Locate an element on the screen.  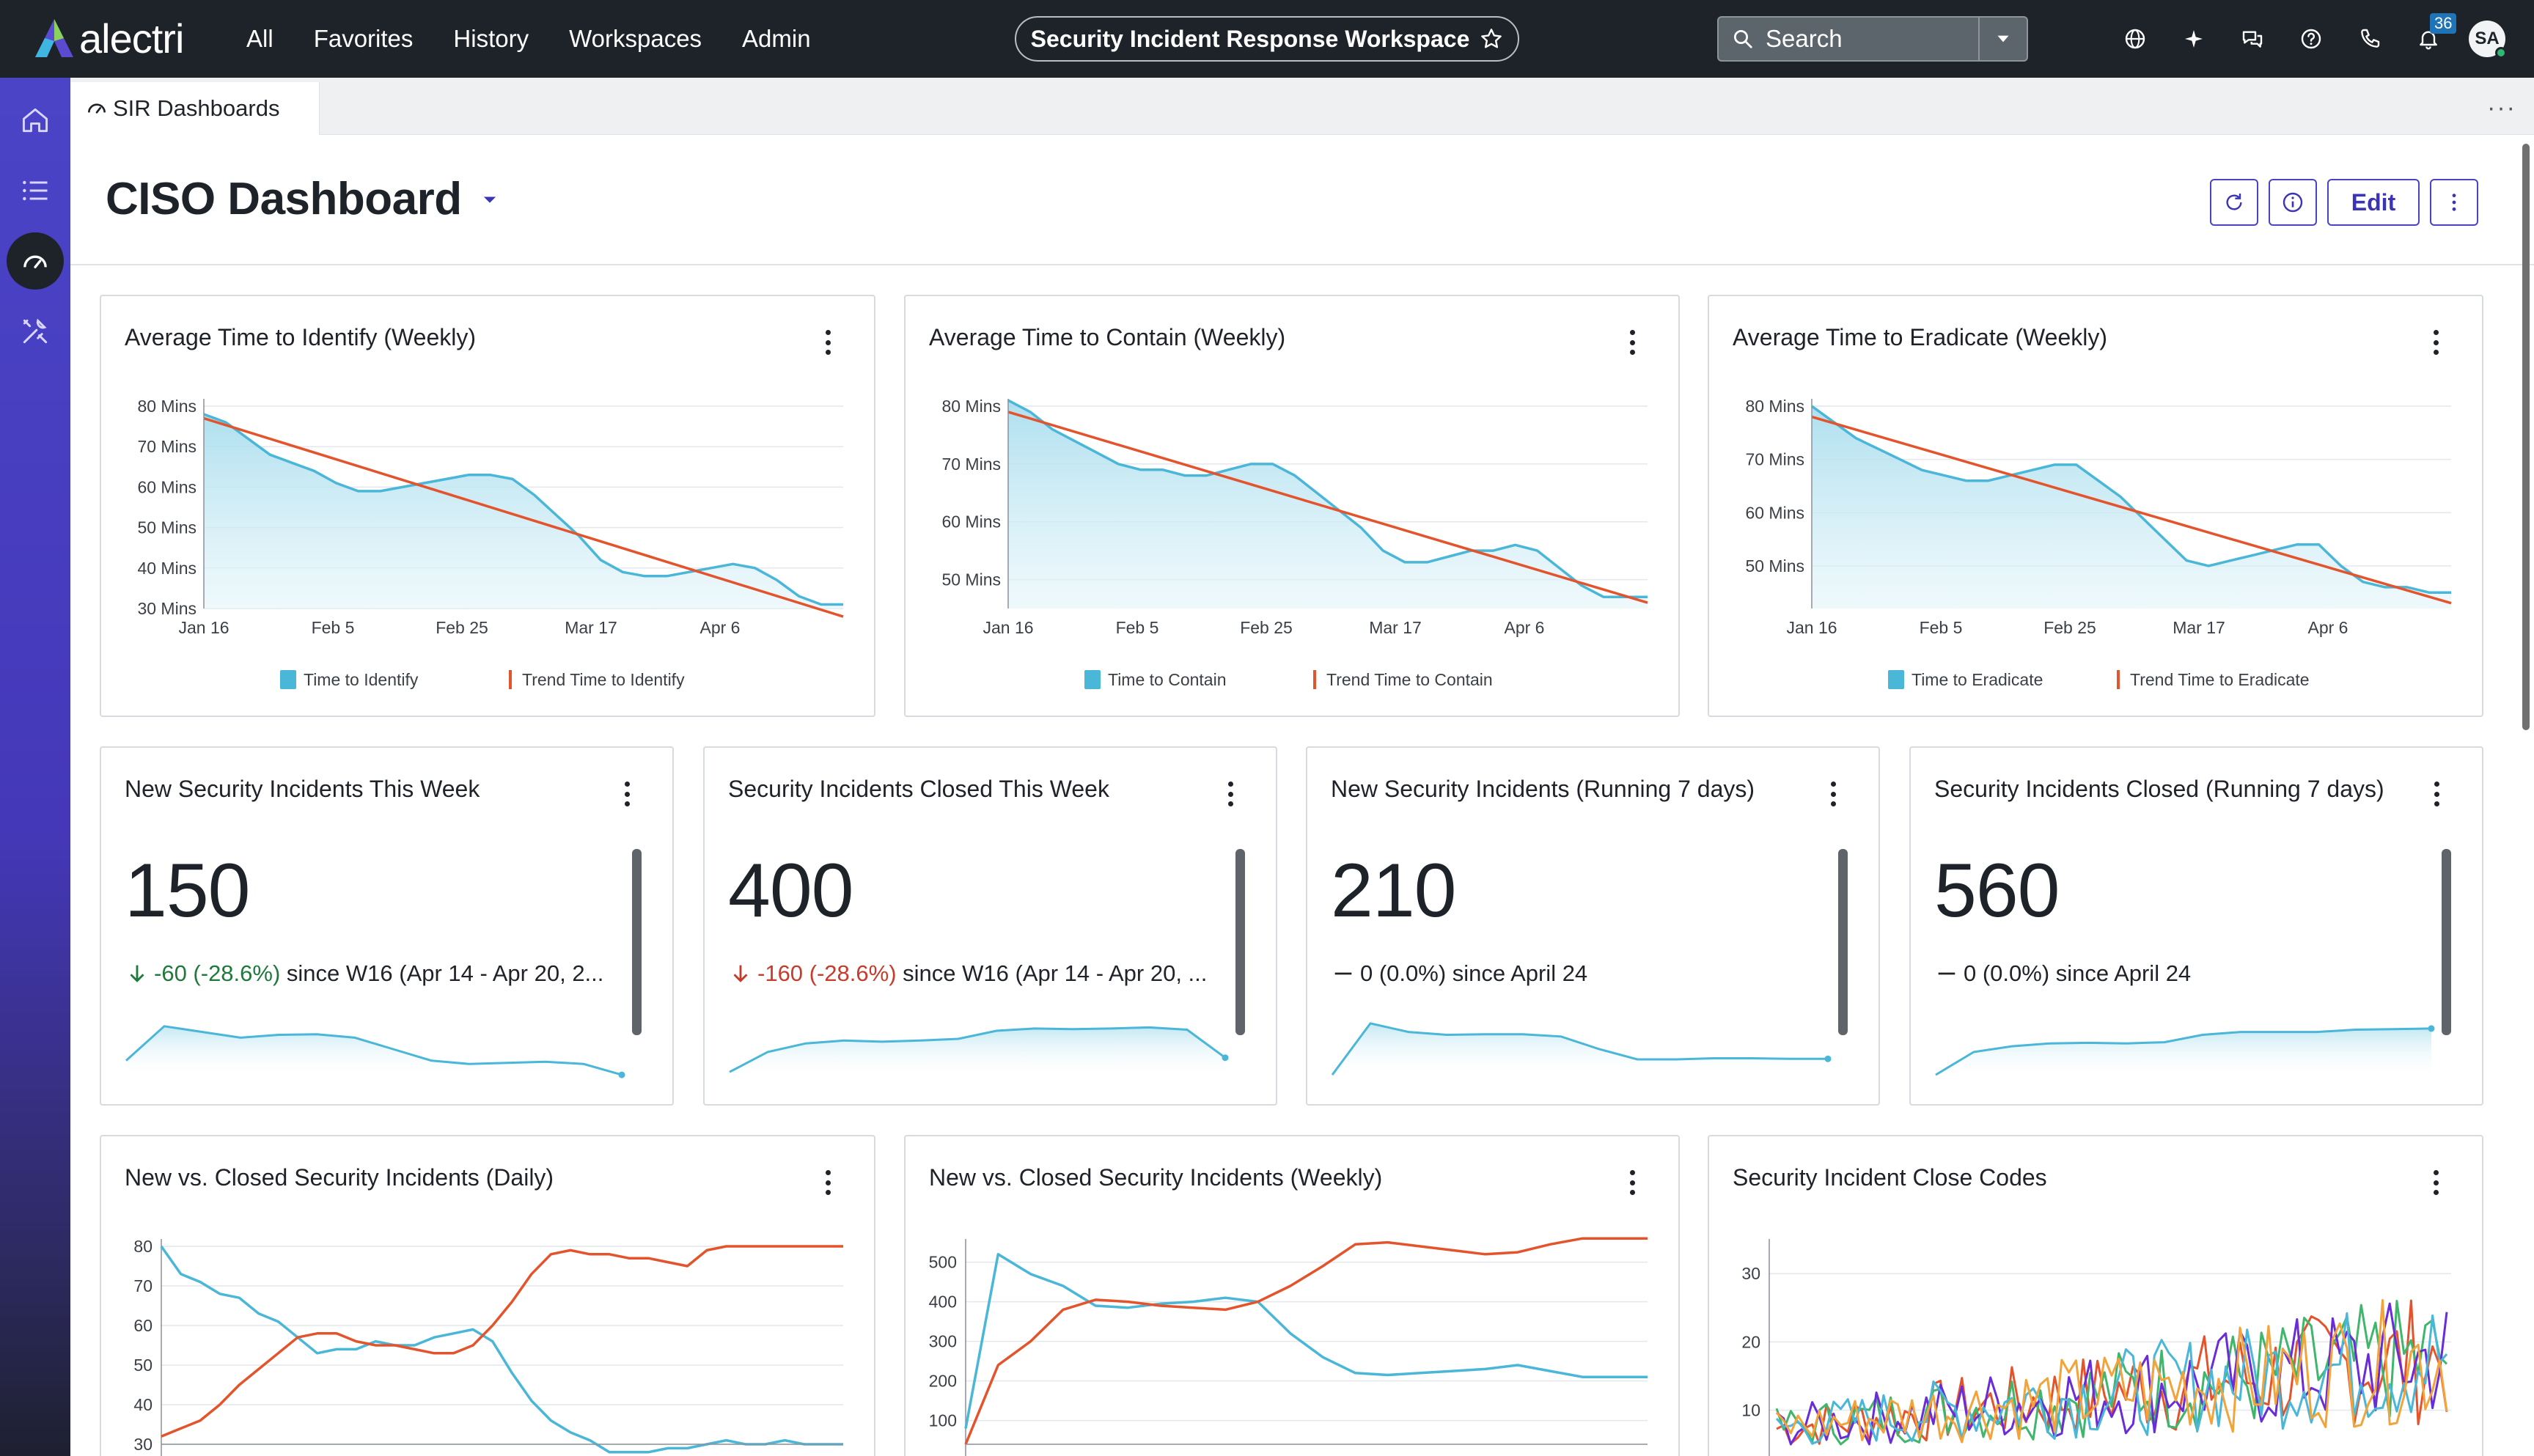
more-options-button is located at coordinates (2454, 202).